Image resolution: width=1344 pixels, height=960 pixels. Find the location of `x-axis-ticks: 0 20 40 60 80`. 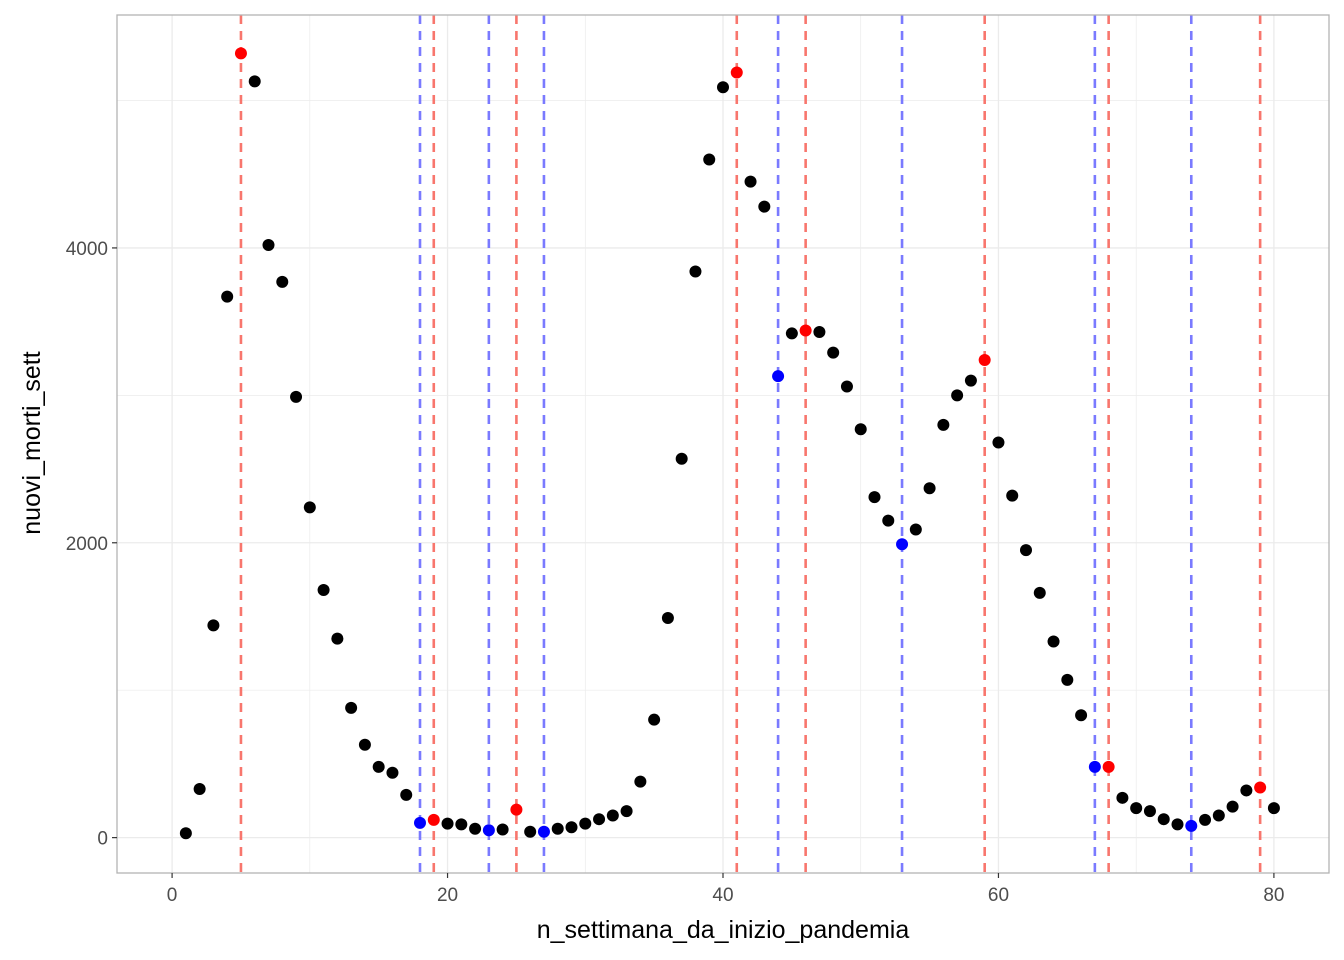

x-axis-ticks: 0 20 40 60 80 is located at coordinates (725, 889).